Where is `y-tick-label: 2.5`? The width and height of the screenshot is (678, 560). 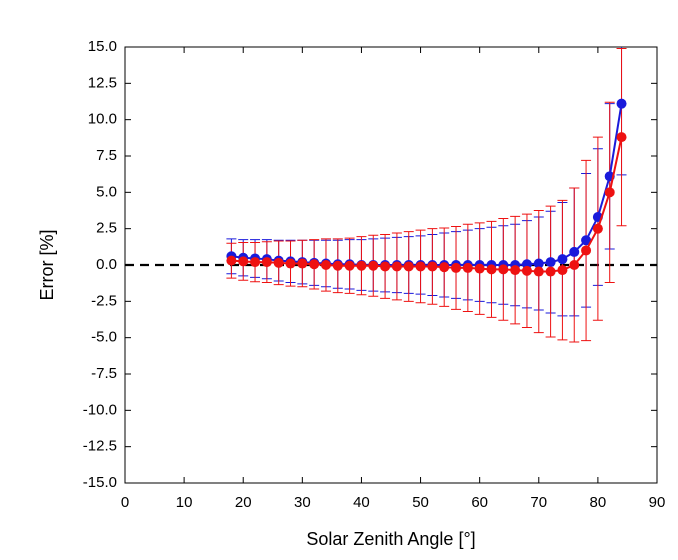 y-tick-label: 2.5 is located at coordinates (106, 228).